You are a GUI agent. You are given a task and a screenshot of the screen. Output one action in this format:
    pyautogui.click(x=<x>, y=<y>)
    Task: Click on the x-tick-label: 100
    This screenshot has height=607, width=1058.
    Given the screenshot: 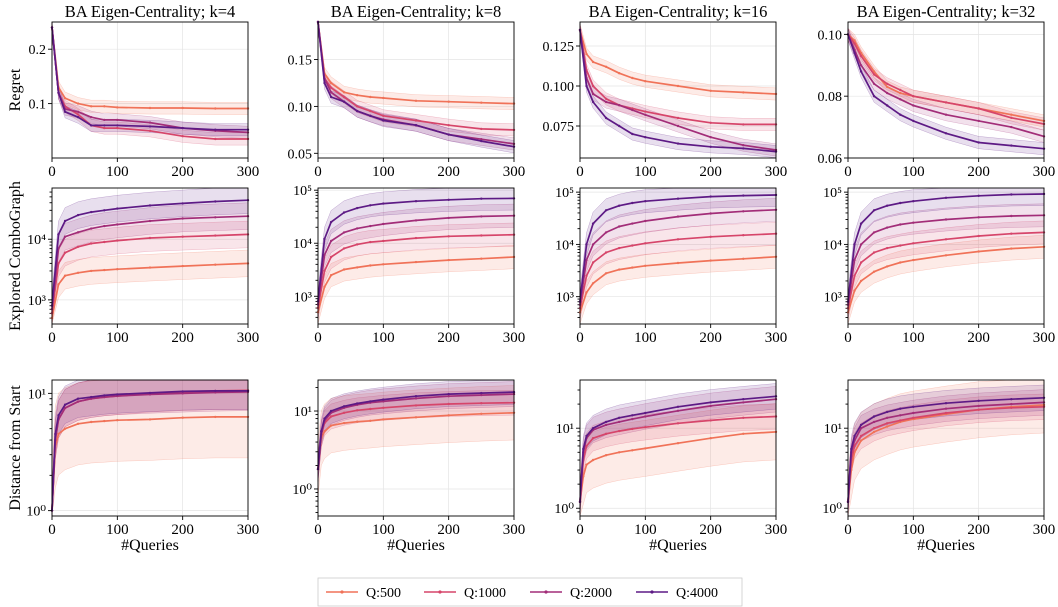 What is the action you would take?
    pyautogui.click(x=645, y=530)
    